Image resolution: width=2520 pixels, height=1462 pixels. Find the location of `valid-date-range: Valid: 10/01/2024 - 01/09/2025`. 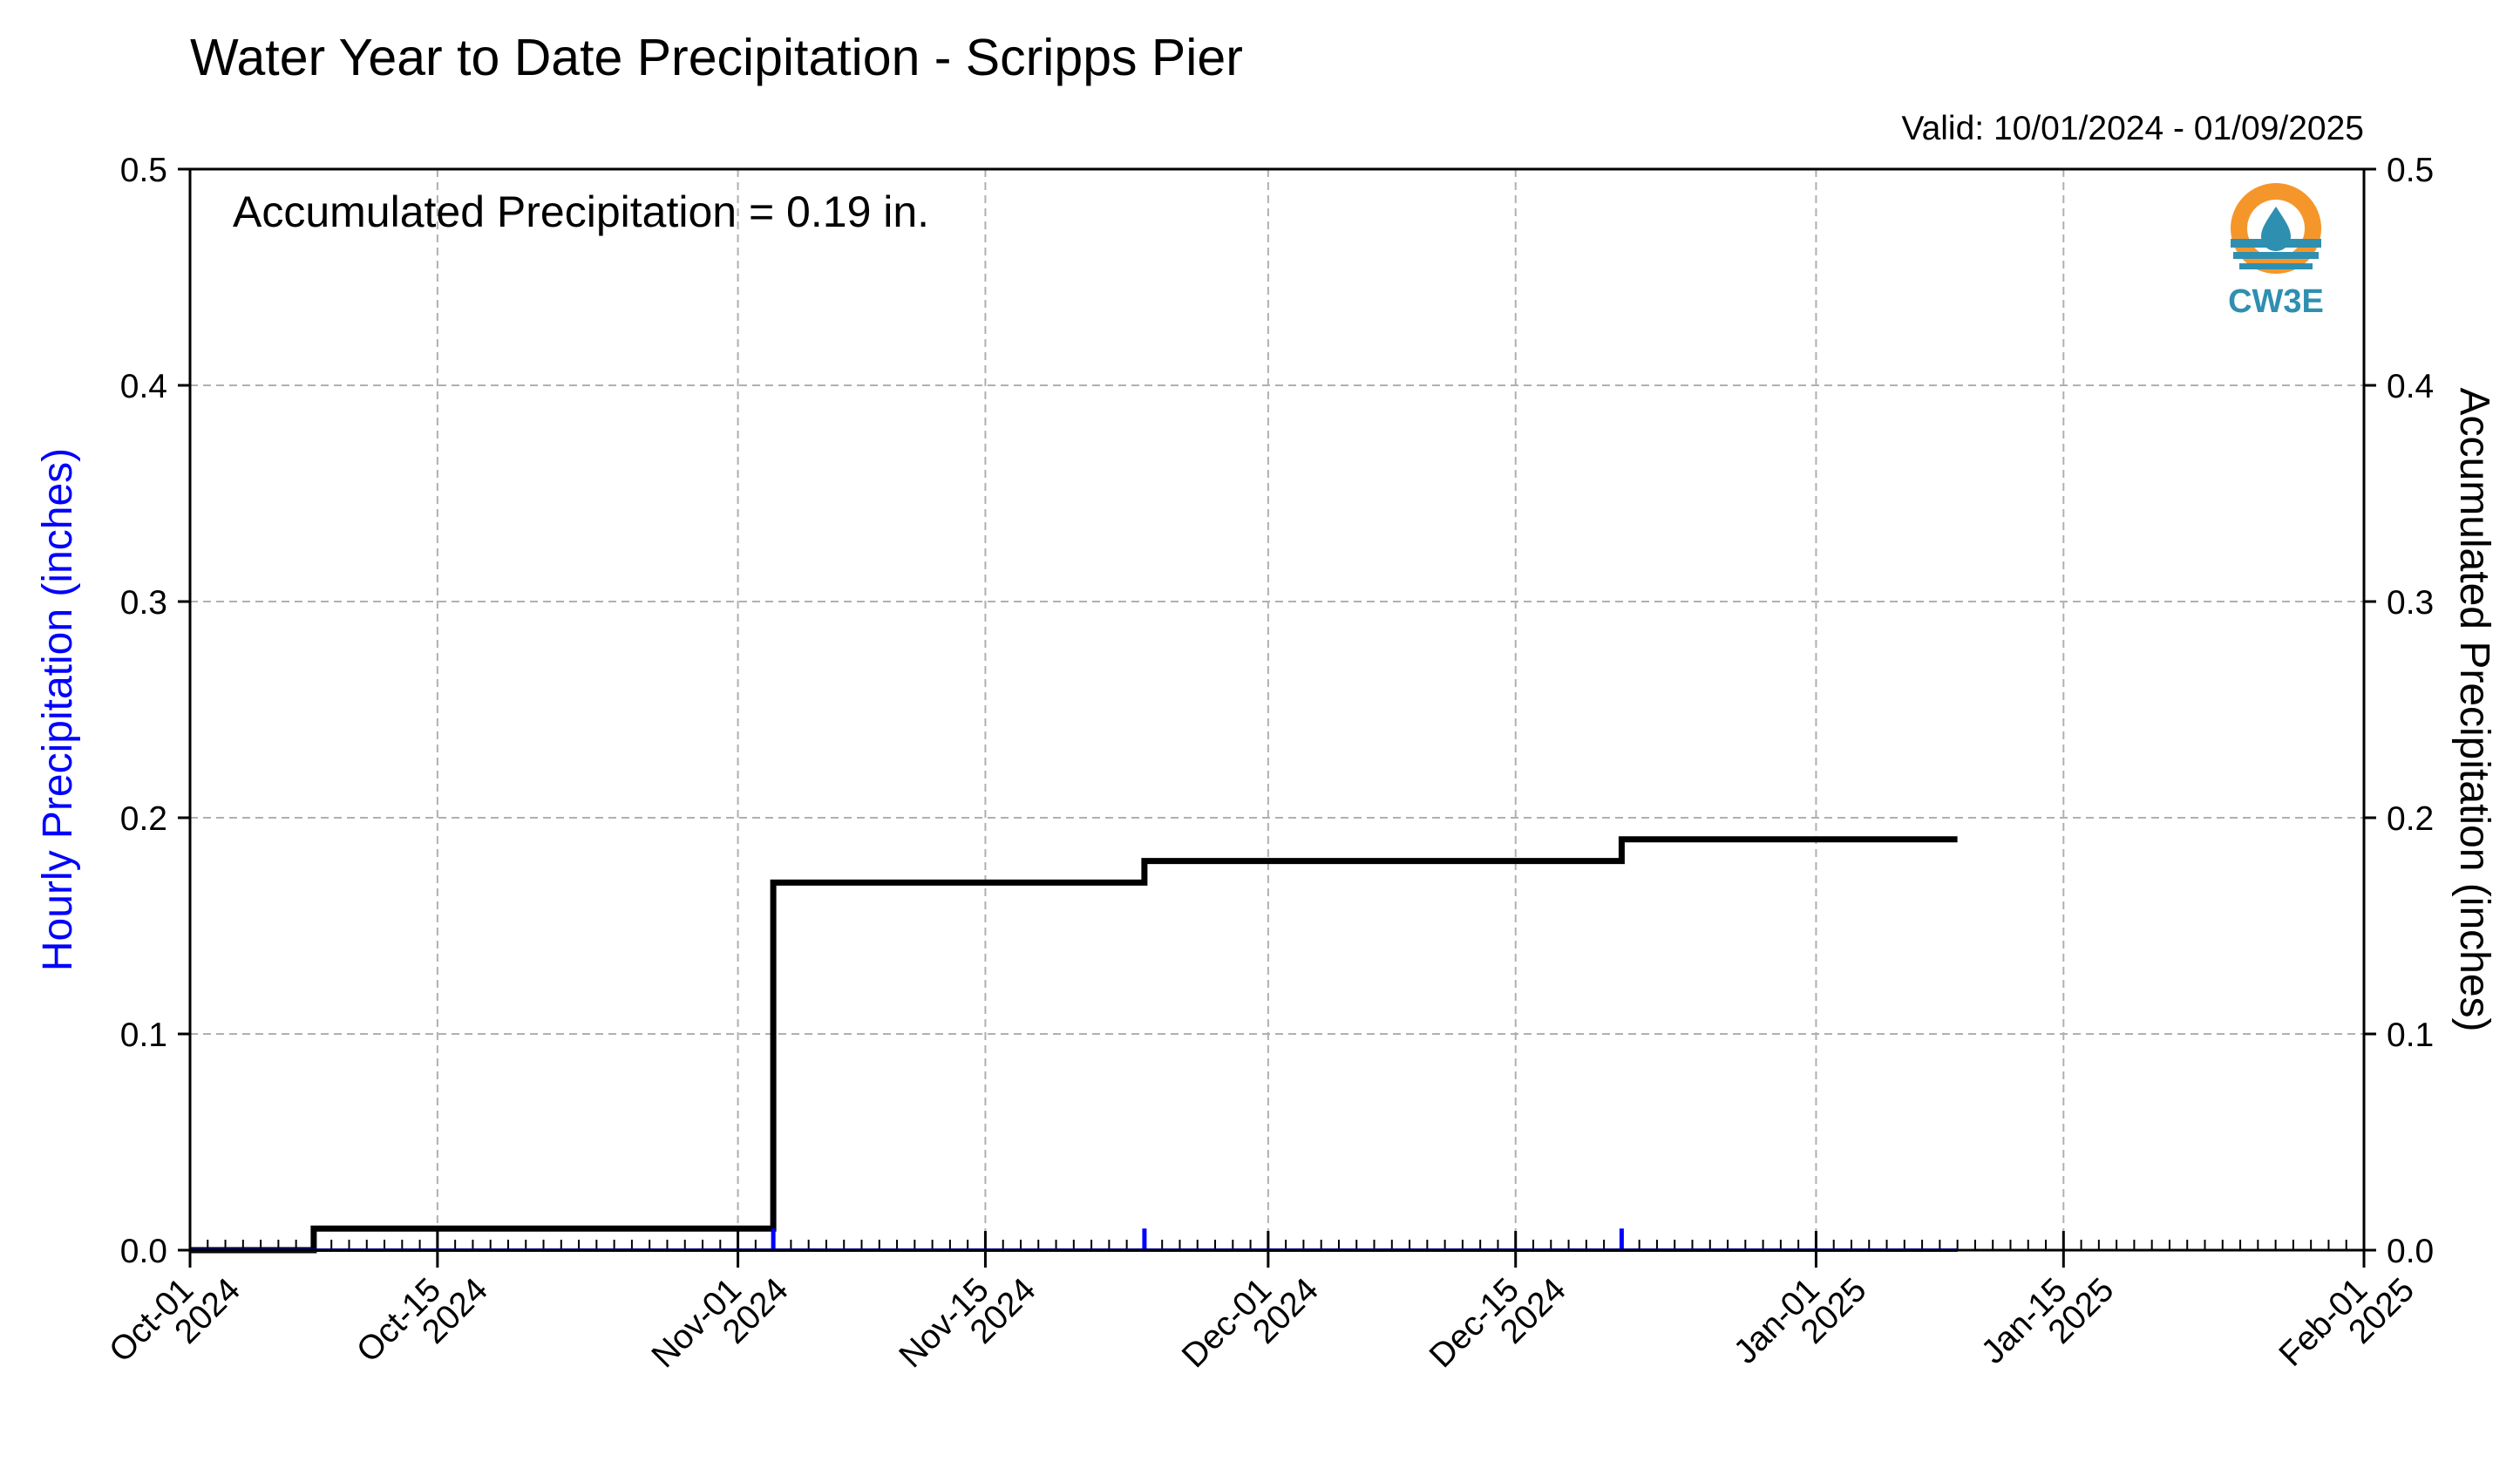

valid-date-range: Valid: 10/01/2024 - 01/09/2025 is located at coordinates (2132, 128).